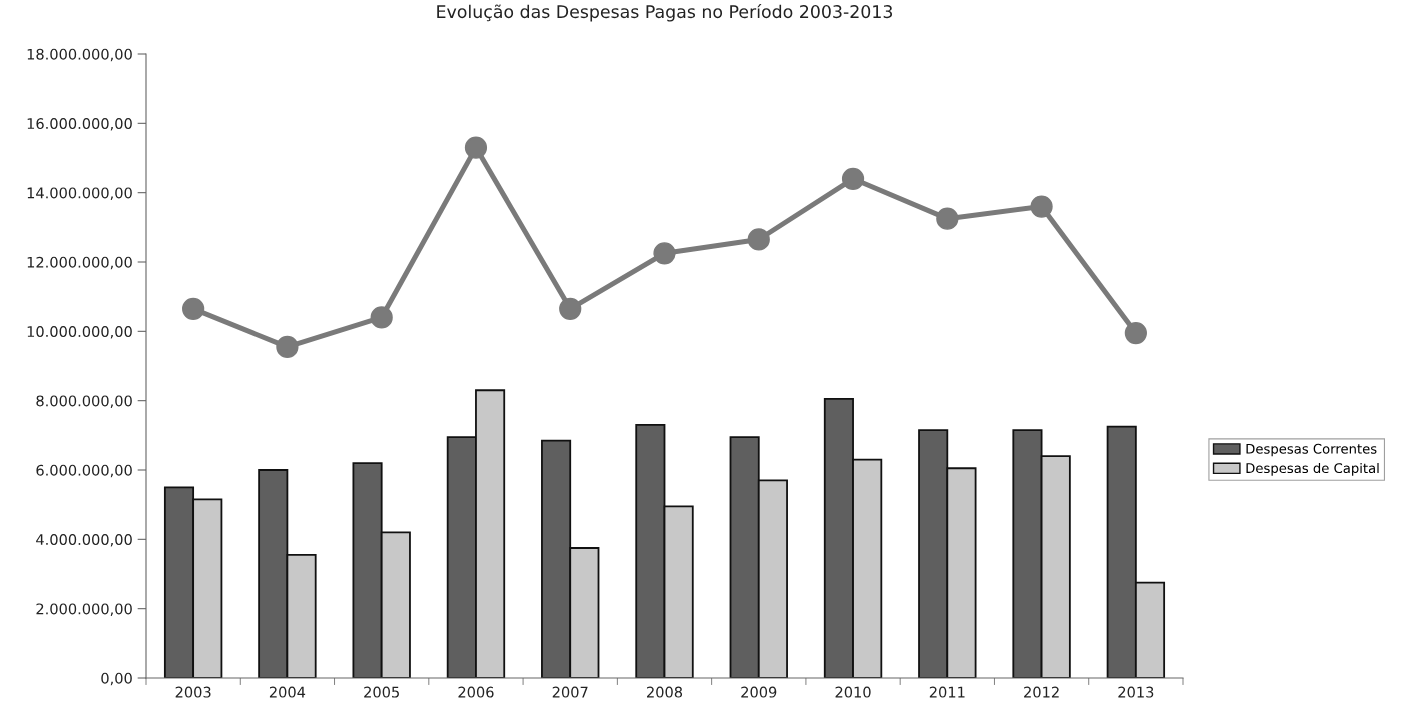  What do you see at coordinates (1312, 469) in the screenshot?
I see `legend-label: Despesas de Capital` at bounding box center [1312, 469].